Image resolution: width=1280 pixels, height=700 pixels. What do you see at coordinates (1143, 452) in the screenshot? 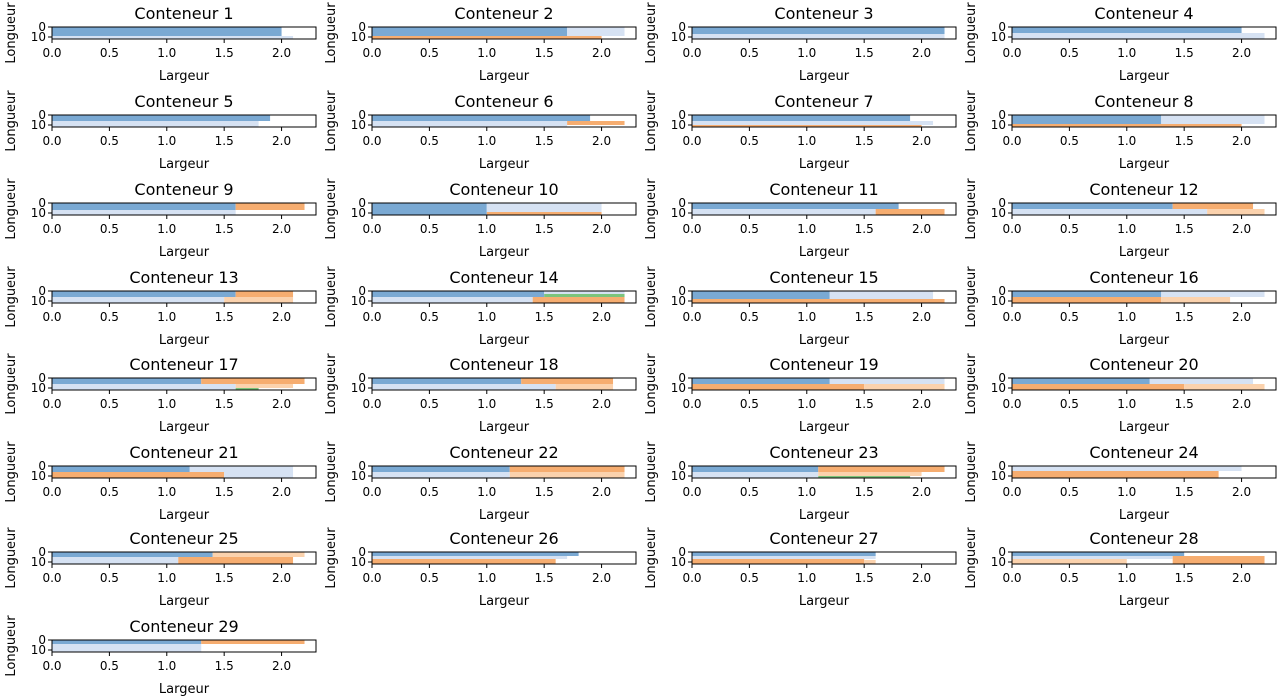
I see `subplot-title: Conteneur 24` at bounding box center [1143, 452].